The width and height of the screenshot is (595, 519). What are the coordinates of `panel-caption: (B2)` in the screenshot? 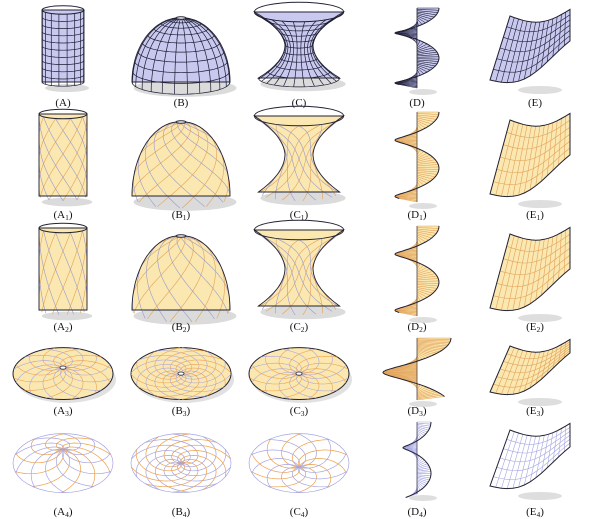 It's located at (181, 327).